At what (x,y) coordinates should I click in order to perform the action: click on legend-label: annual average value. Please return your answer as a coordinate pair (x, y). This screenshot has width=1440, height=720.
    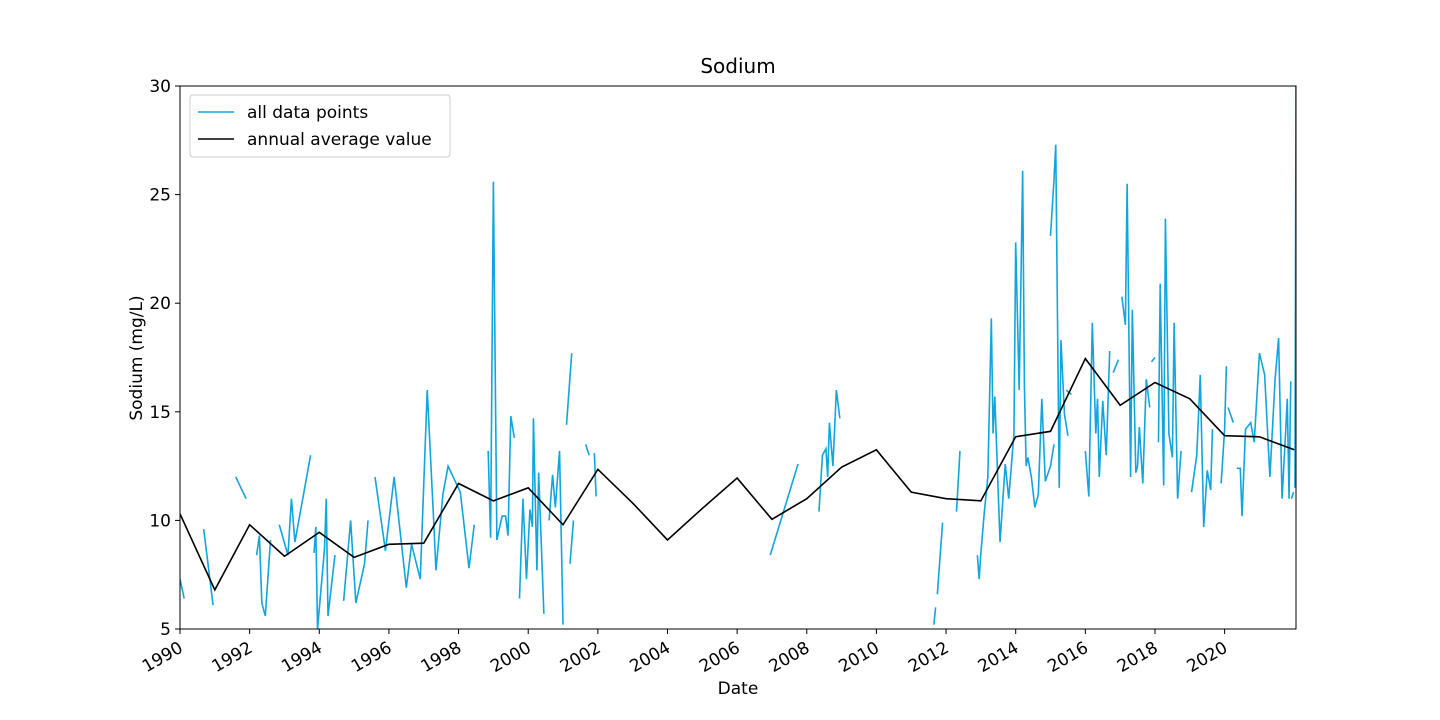
    Looking at the image, I should click on (339, 140).